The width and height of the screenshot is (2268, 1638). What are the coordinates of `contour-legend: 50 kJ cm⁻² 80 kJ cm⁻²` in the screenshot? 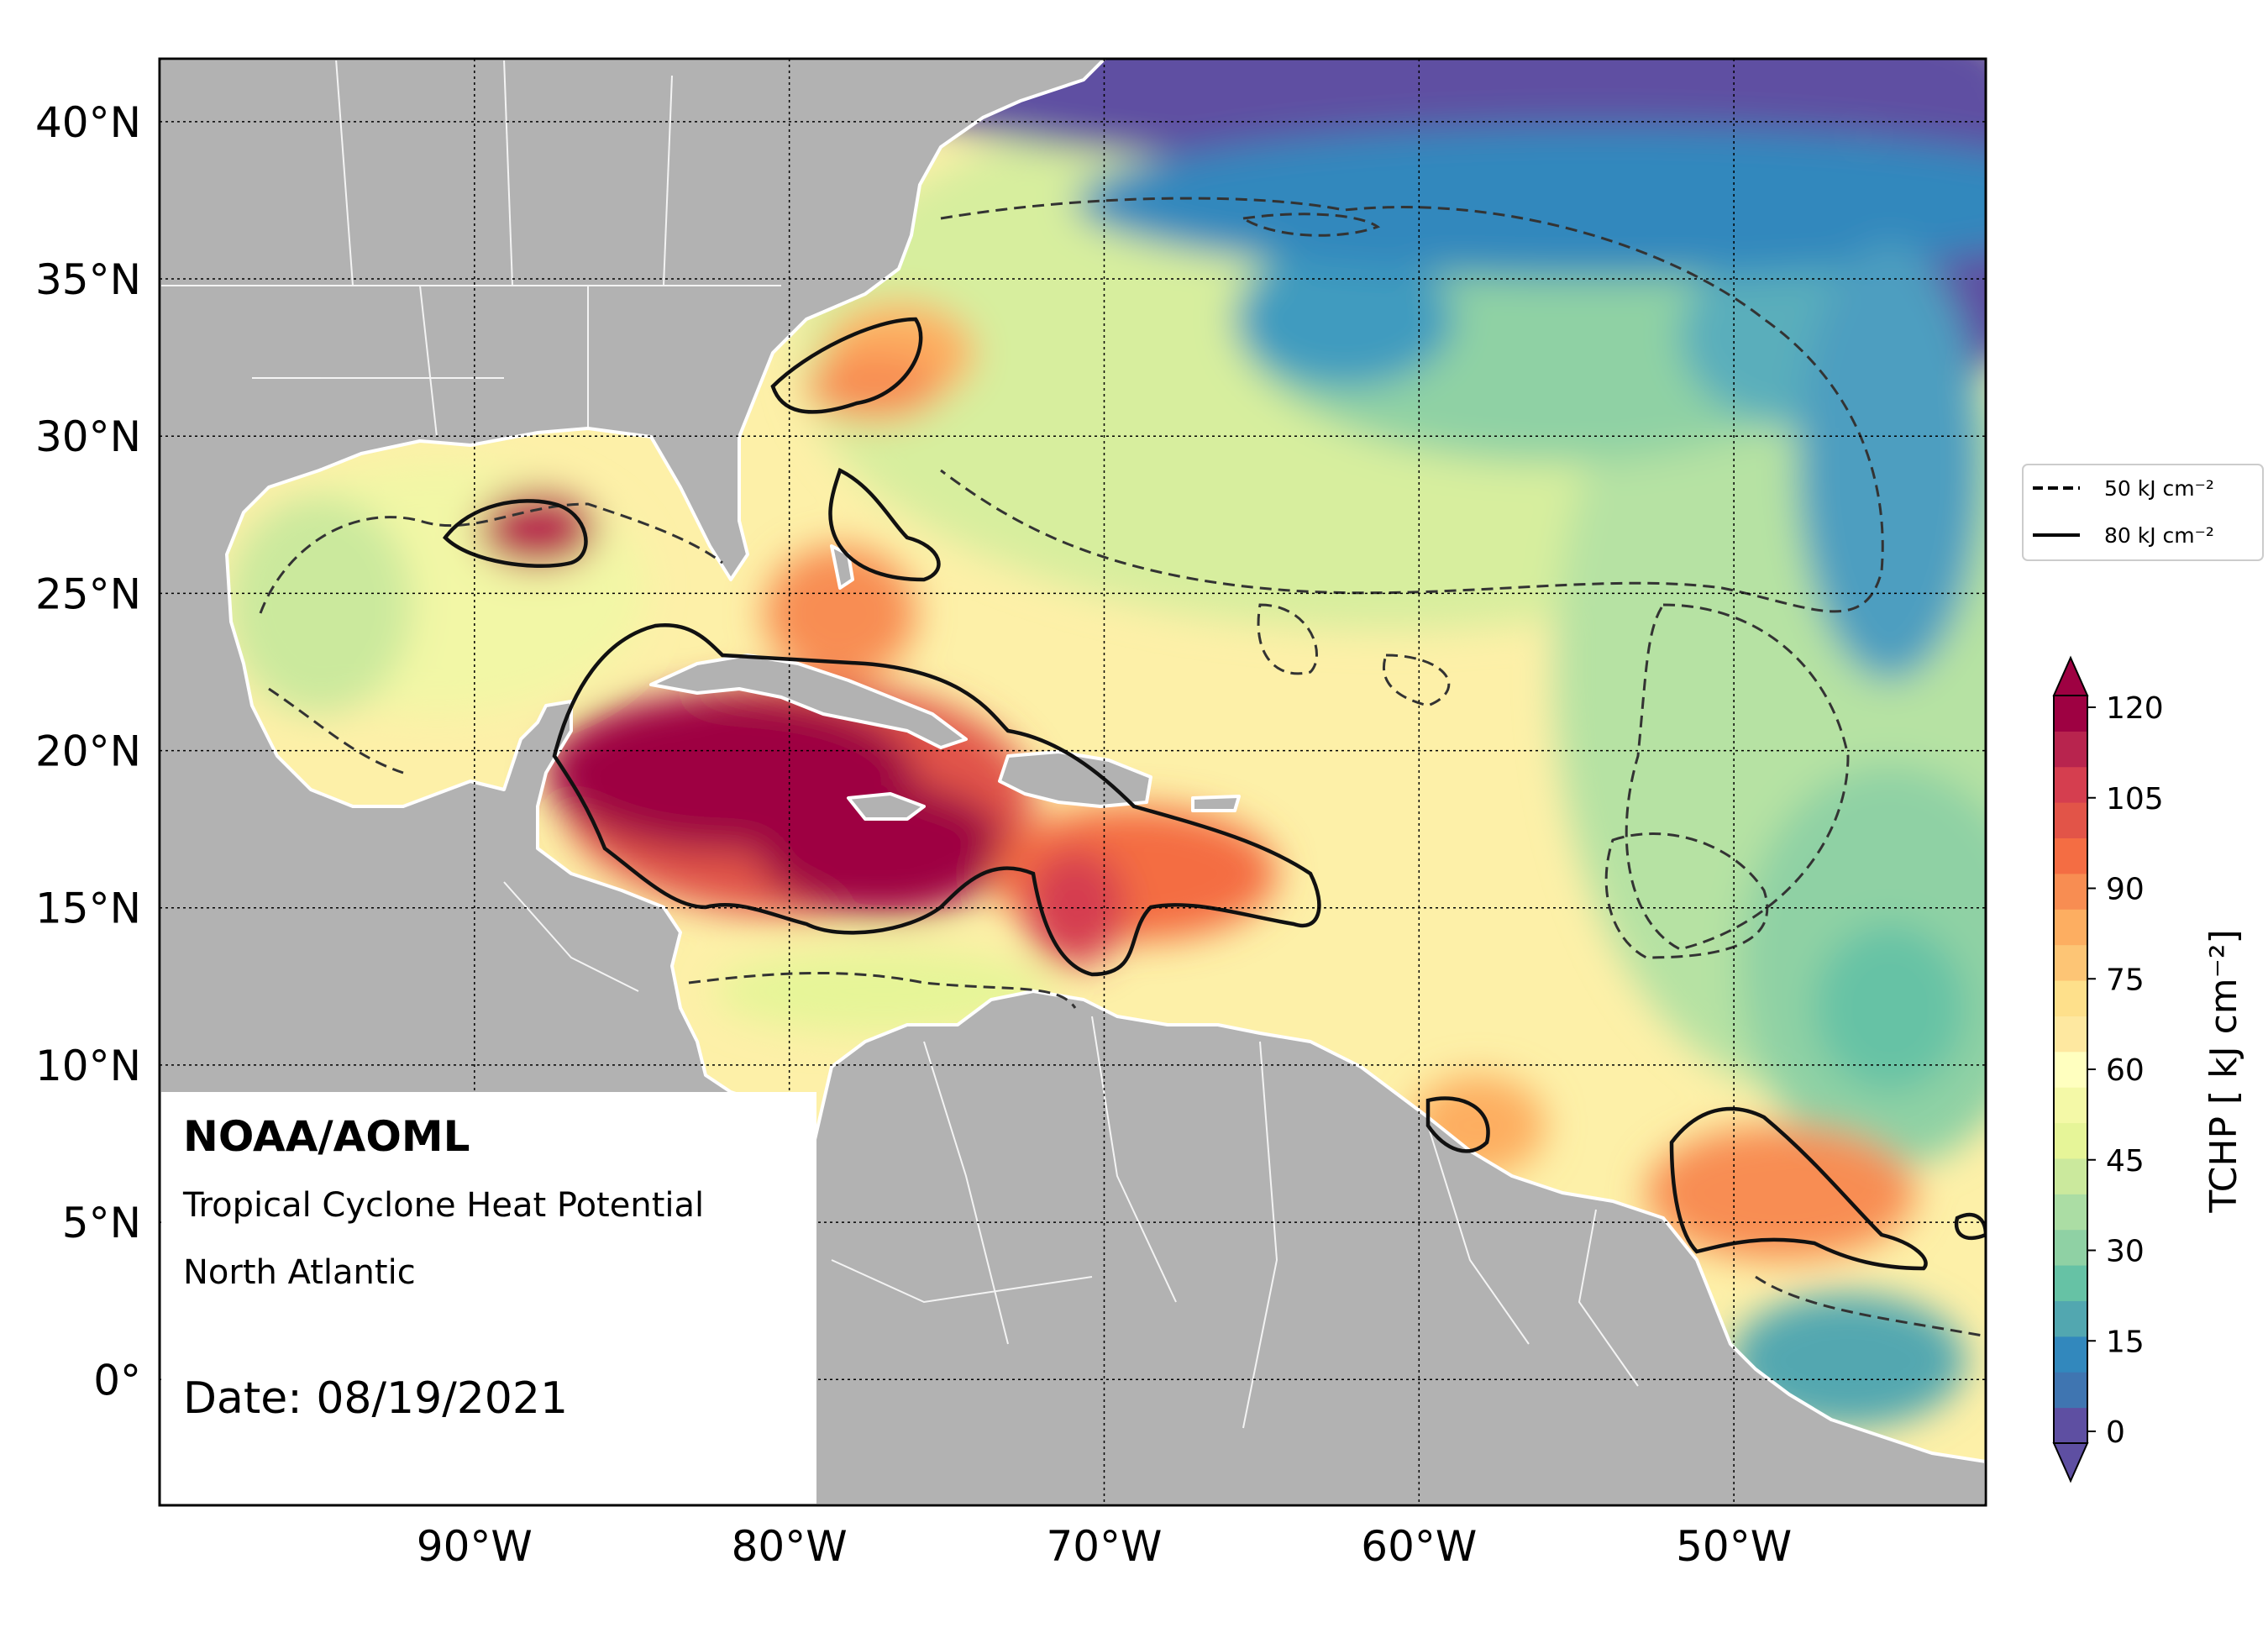 It's located at (2143, 512).